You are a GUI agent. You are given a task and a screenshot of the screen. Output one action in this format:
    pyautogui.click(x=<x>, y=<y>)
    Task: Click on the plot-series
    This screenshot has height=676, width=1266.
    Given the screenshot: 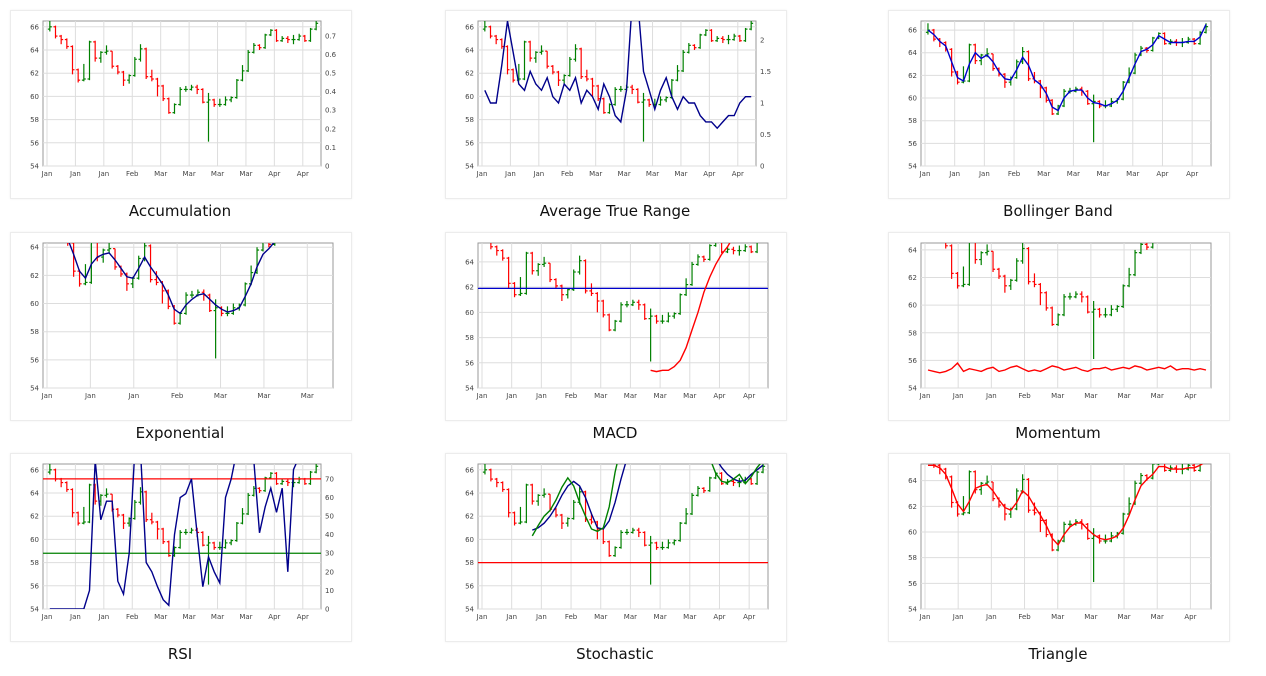 What is the action you would take?
    pyautogui.click(x=182, y=536)
    